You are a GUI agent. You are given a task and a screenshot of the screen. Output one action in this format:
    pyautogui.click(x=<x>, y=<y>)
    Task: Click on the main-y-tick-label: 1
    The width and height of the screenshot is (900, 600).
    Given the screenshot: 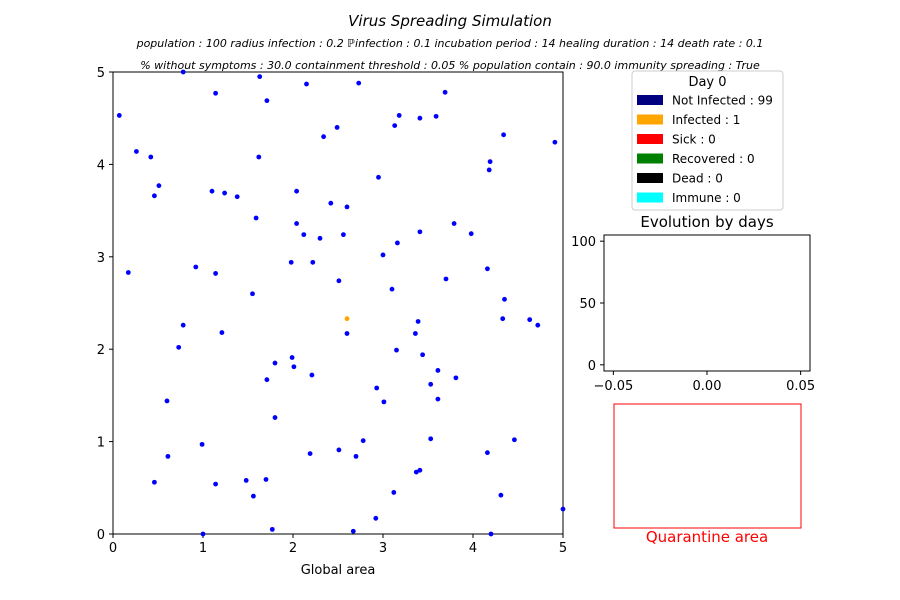 What is the action you would take?
    pyautogui.click(x=101, y=443)
    